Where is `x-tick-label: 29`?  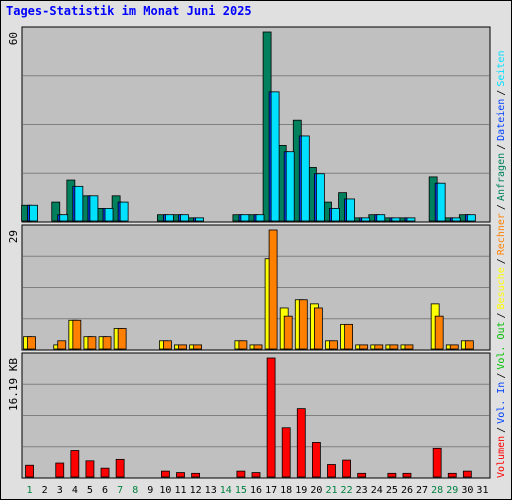
x-tick-label: 29 is located at coordinates (452, 490).